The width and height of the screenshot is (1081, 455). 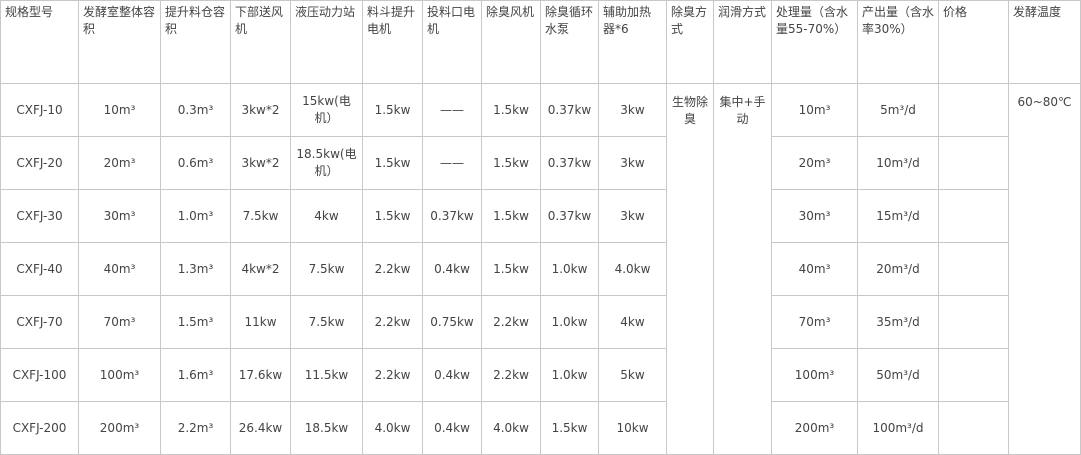 I want to click on table-cell: 1.0m³, so click(x=195, y=216).